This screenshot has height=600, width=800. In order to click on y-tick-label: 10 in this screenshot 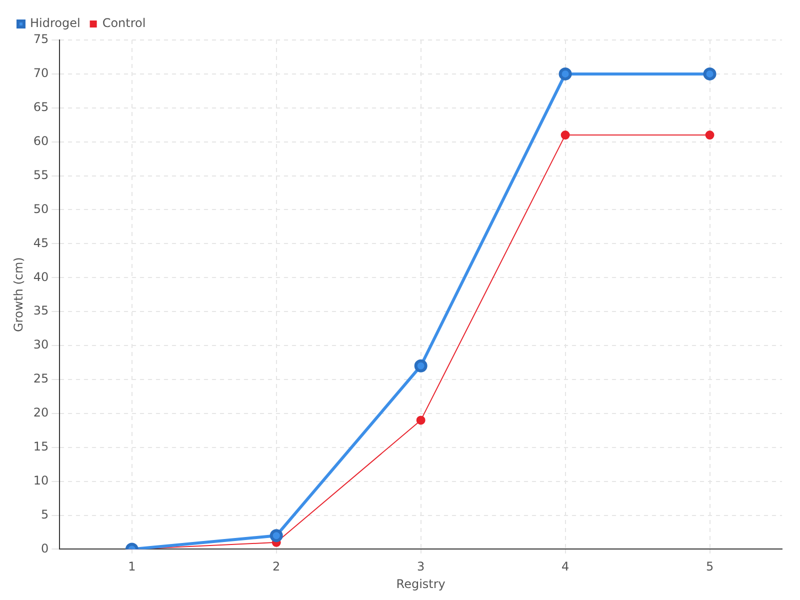, I will do `click(41, 480)`.